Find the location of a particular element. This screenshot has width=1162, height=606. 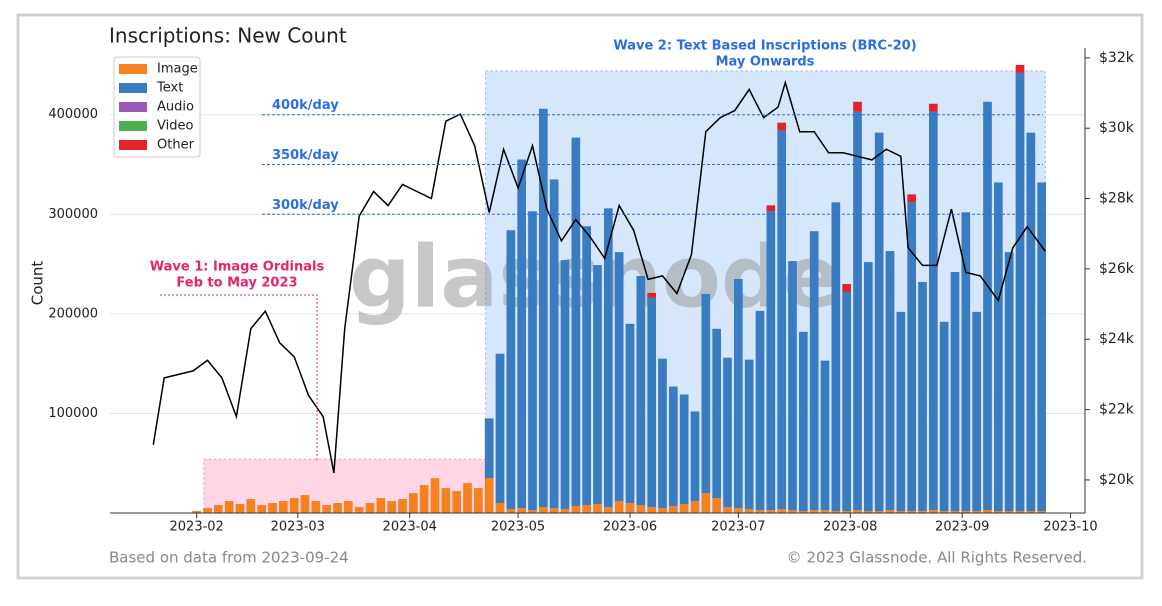

y2-tick-label: $32k is located at coordinates (1117, 58).